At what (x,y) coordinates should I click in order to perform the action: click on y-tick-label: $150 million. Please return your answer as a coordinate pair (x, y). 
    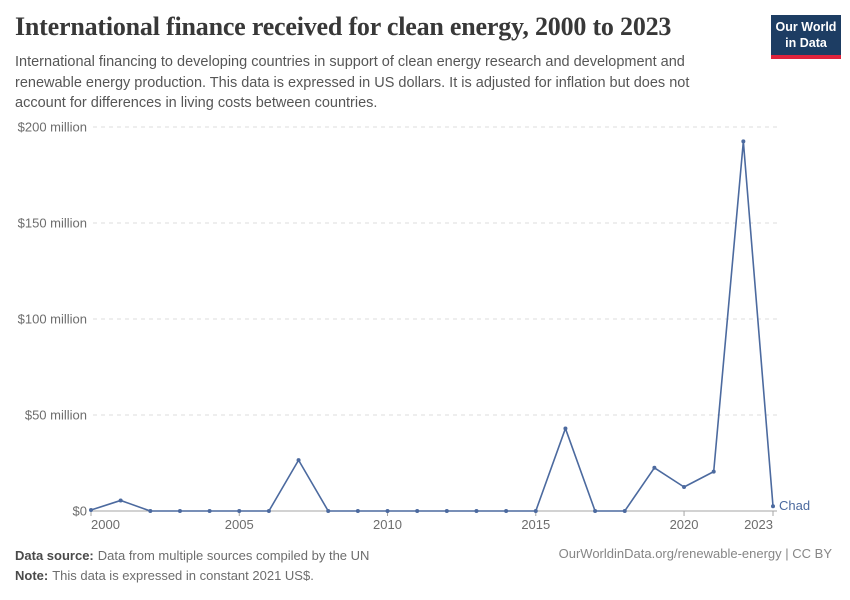
    Looking at the image, I should click on (52, 223).